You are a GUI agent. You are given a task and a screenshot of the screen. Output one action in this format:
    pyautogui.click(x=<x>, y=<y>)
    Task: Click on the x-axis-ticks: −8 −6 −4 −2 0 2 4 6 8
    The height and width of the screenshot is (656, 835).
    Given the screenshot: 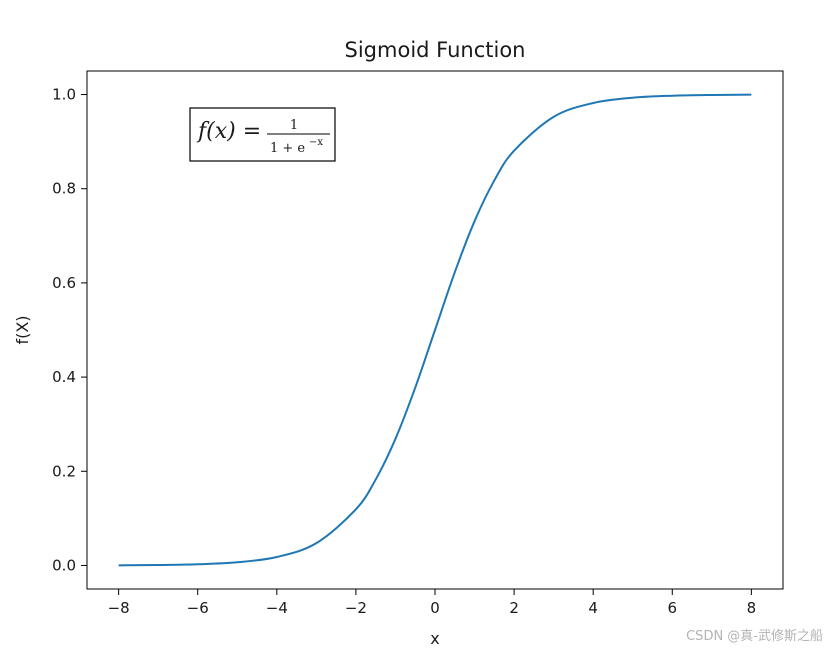 What is the action you would take?
    pyautogui.click(x=432, y=603)
    